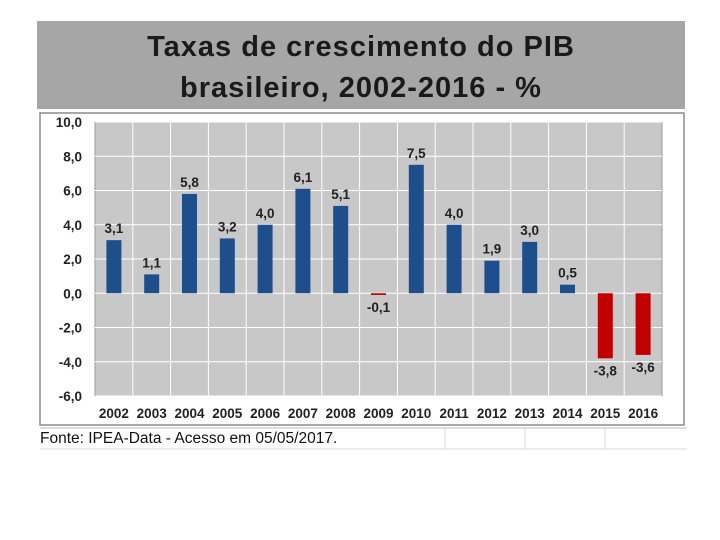 The image size is (720, 540). I want to click on x-tick-label: 2004, so click(189, 413).